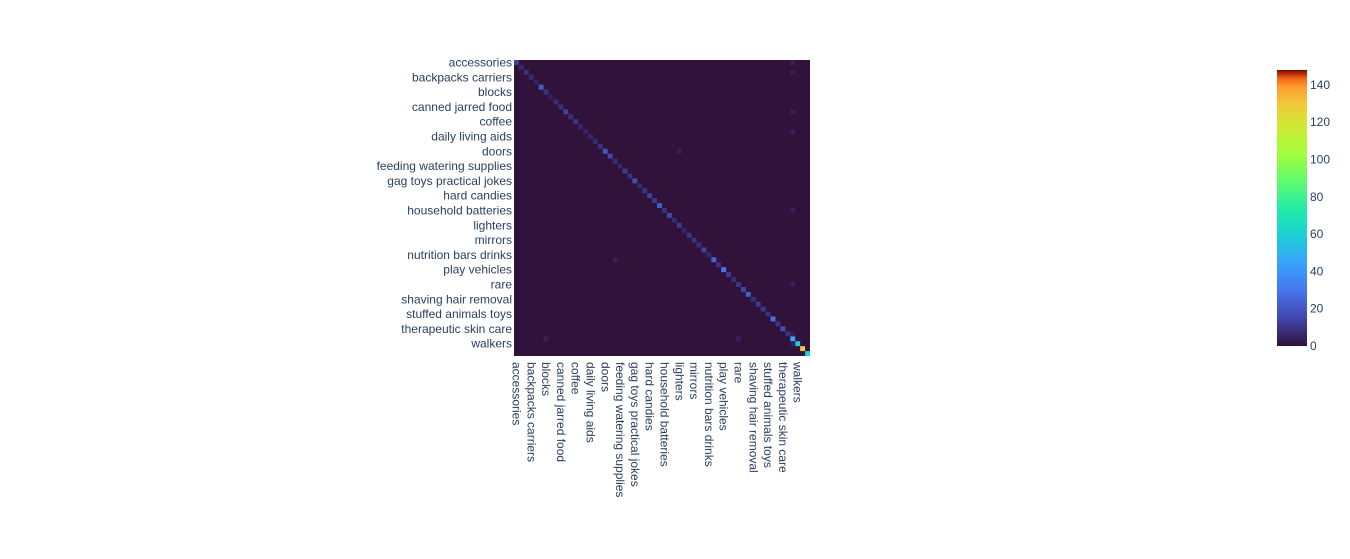 The height and width of the screenshot is (559, 1350). I want to click on x-tick-label: mirrors, so click(694, 380).